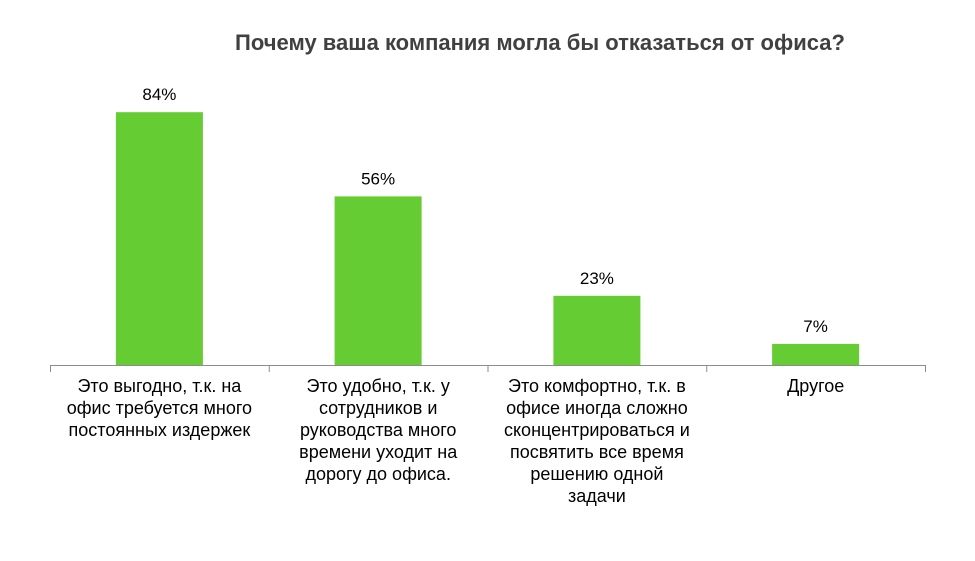  Describe the element at coordinates (597, 278) in the screenshot. I see `data-label-3: 23%` at that location.